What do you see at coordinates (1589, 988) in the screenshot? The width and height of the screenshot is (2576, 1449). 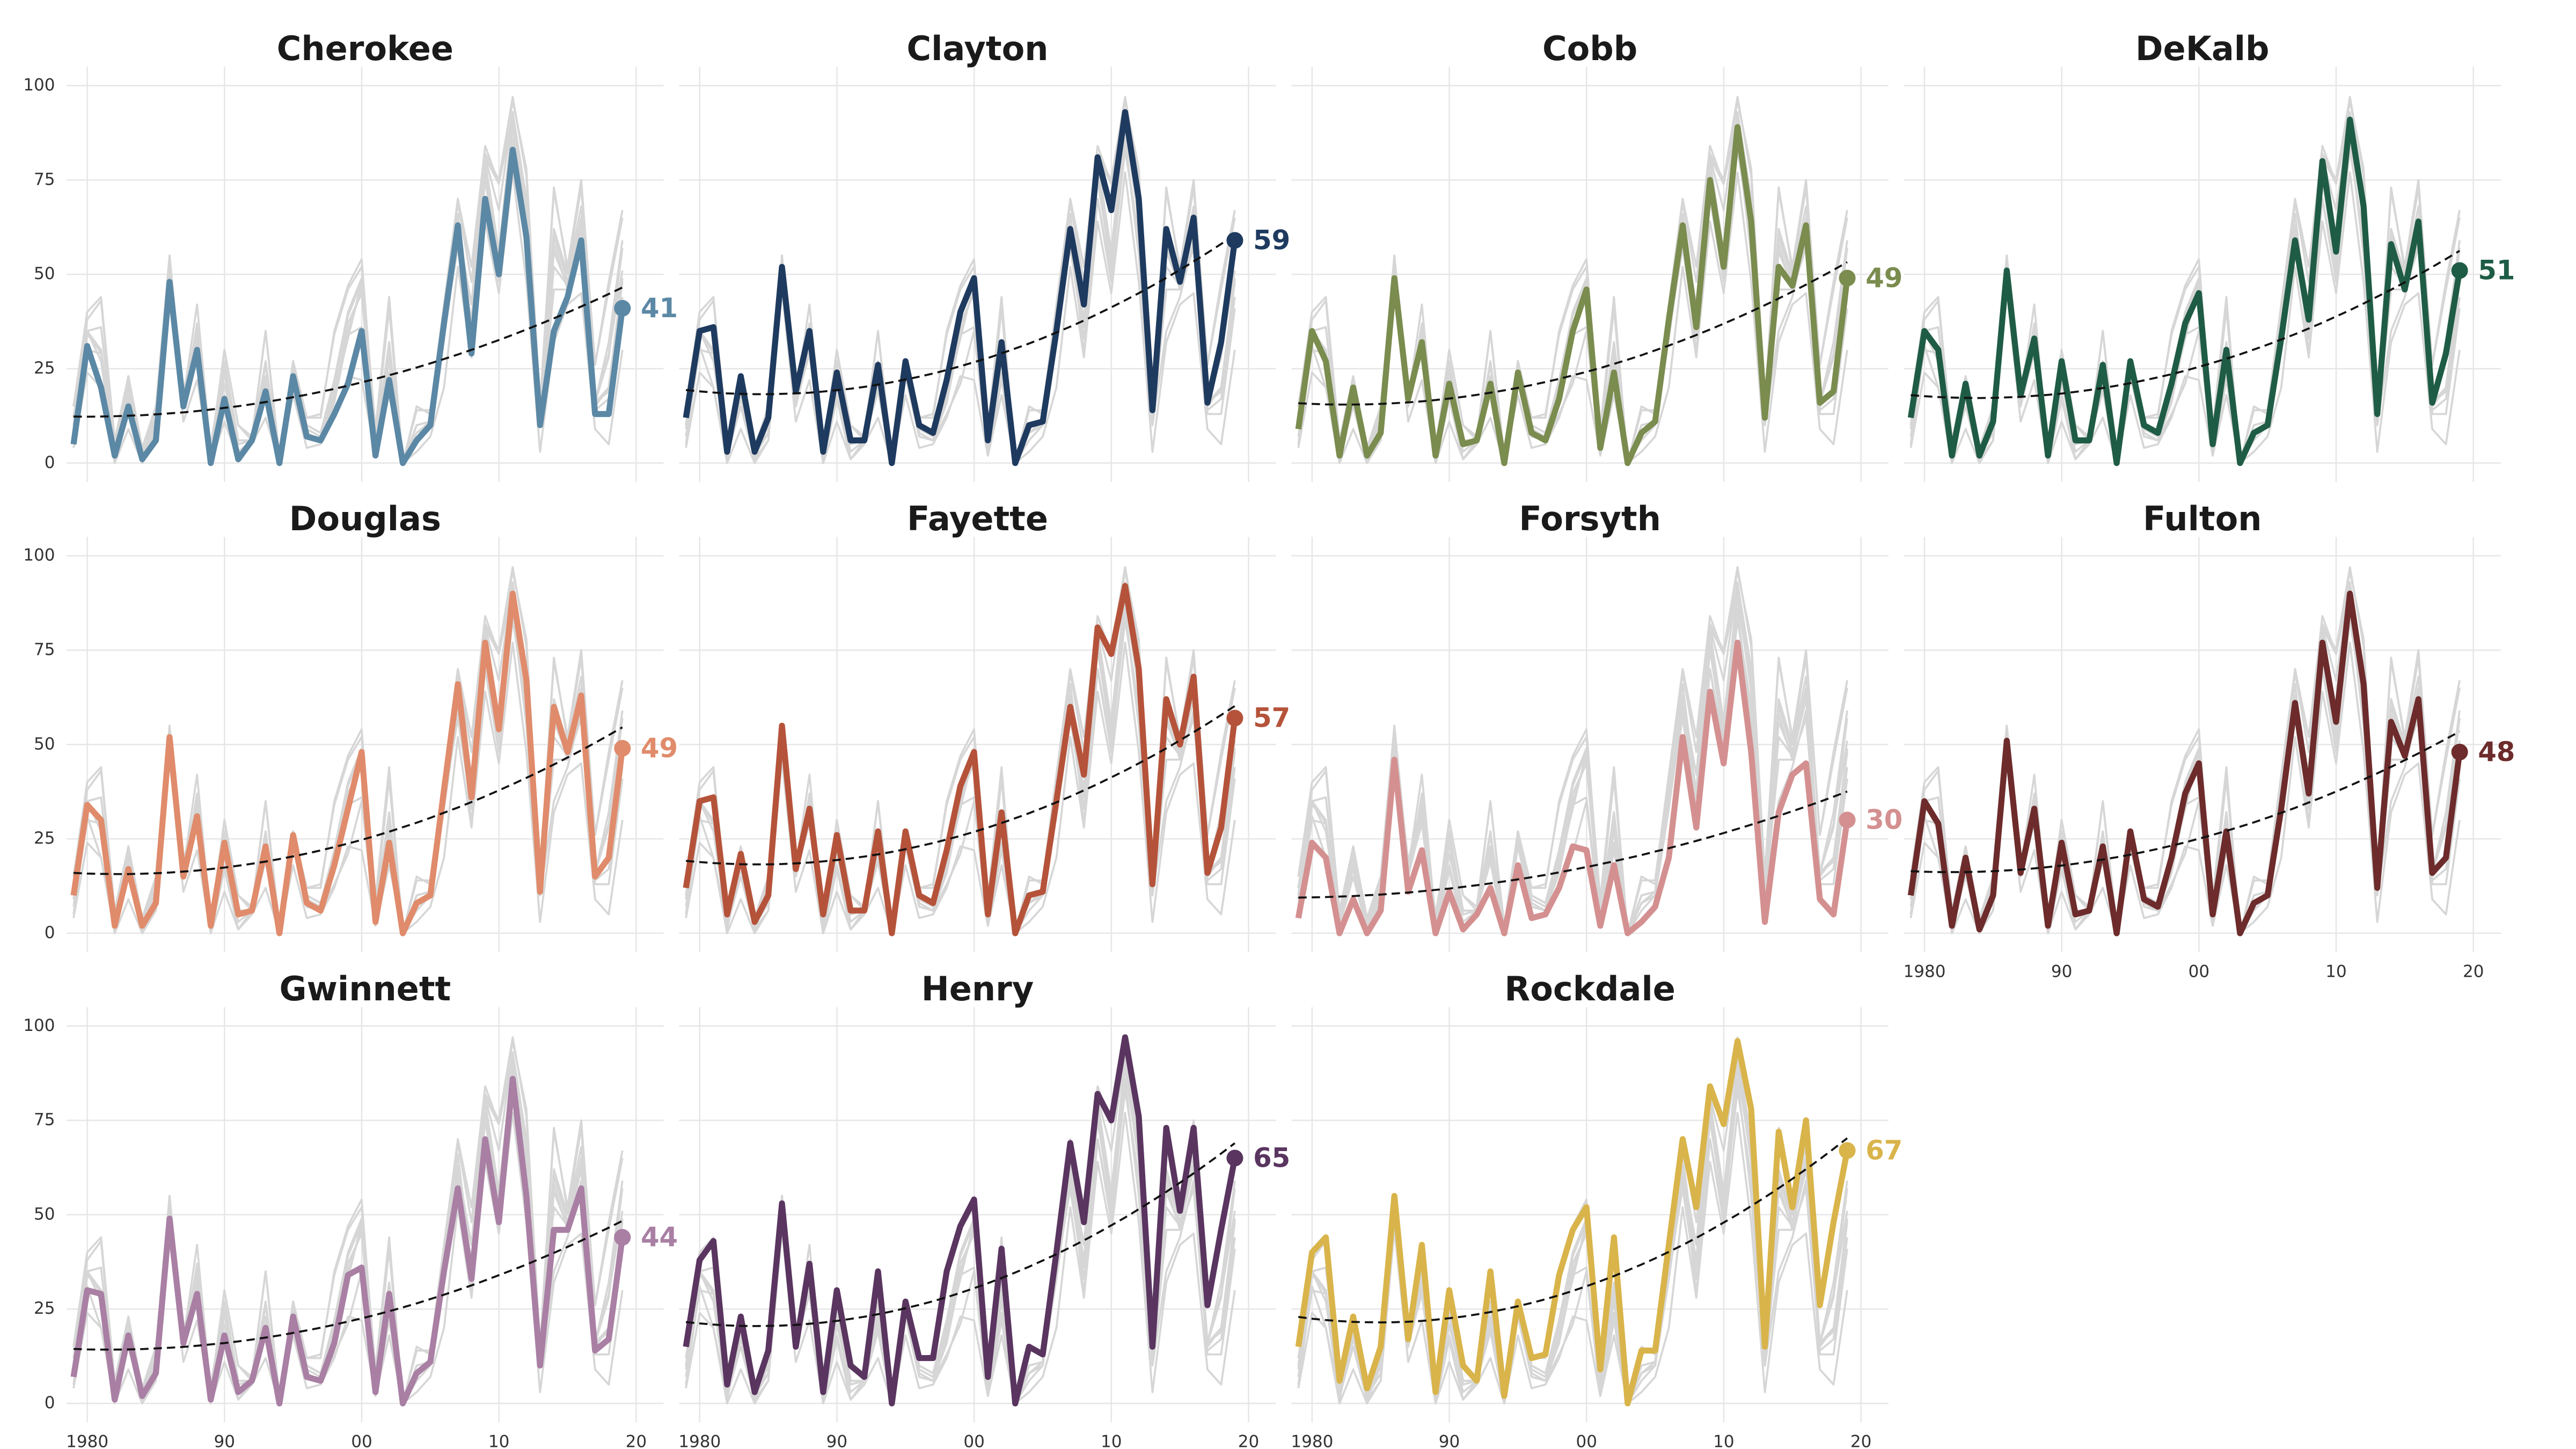 I see `panel-title: Rockdale` at bounding box center [1589, 988].